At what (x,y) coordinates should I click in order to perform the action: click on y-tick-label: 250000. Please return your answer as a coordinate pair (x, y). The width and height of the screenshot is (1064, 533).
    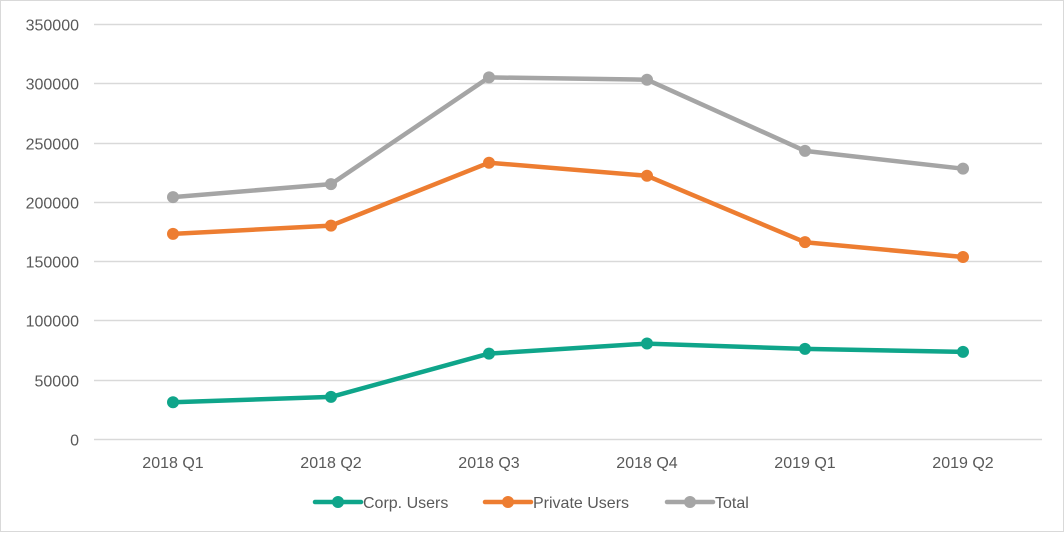
    Looking at the image, I should click on (52, 145).